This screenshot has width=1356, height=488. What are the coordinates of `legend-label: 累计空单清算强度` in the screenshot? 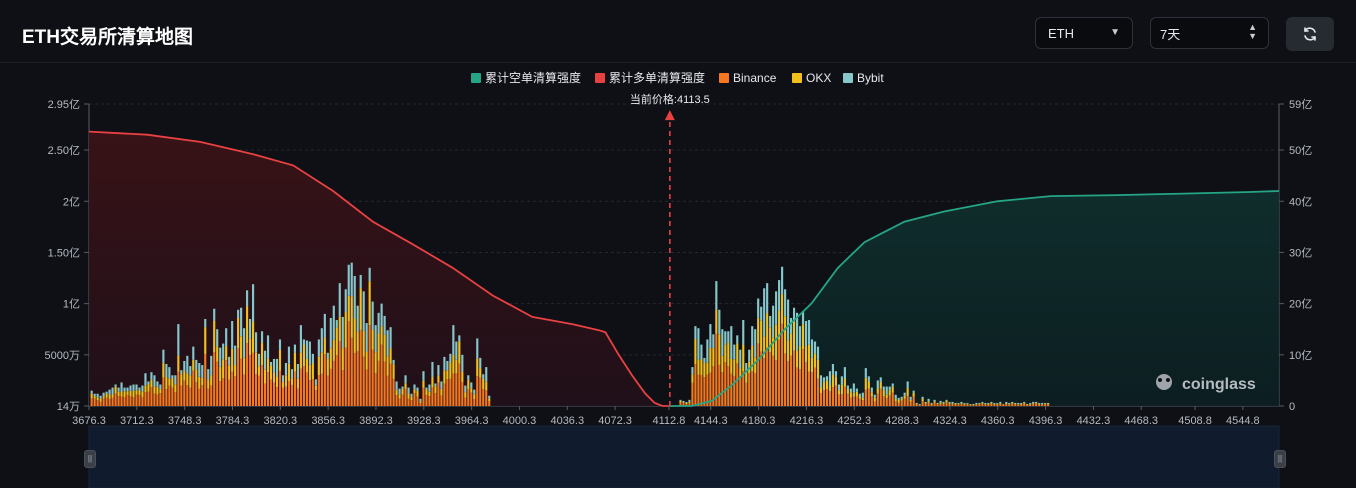 It's located at (533, 77).